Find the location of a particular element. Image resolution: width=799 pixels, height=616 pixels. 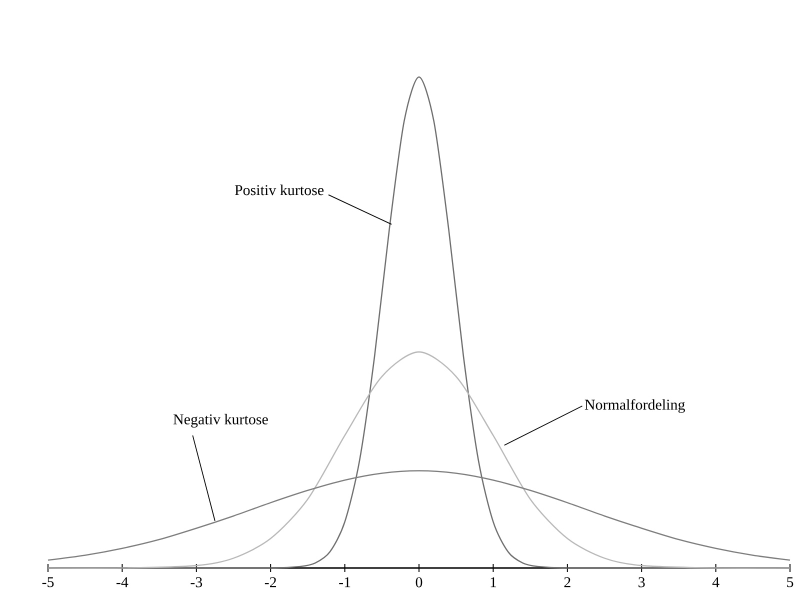

x-tick-label: 5 is located at coordinates (790, 582).